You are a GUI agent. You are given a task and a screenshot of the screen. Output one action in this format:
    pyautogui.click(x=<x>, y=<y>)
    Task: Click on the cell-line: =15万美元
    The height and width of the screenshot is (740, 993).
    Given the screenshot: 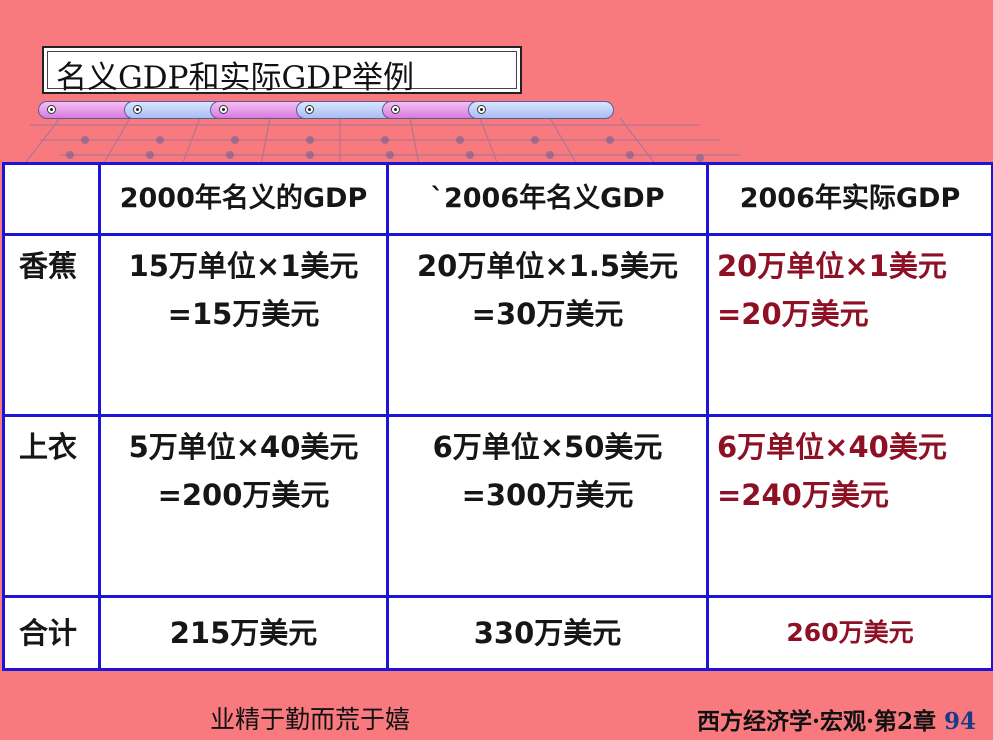 What is the action you would take?
    pyautogui.click(x=243, y=314)
    